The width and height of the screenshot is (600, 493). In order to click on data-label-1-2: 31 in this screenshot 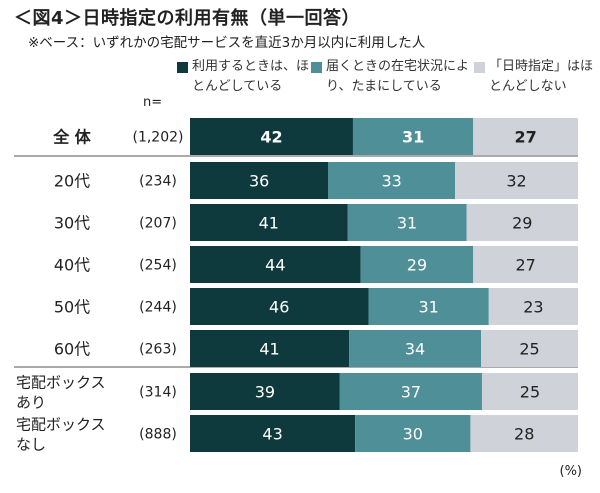, I will do `click(413, 137)`.